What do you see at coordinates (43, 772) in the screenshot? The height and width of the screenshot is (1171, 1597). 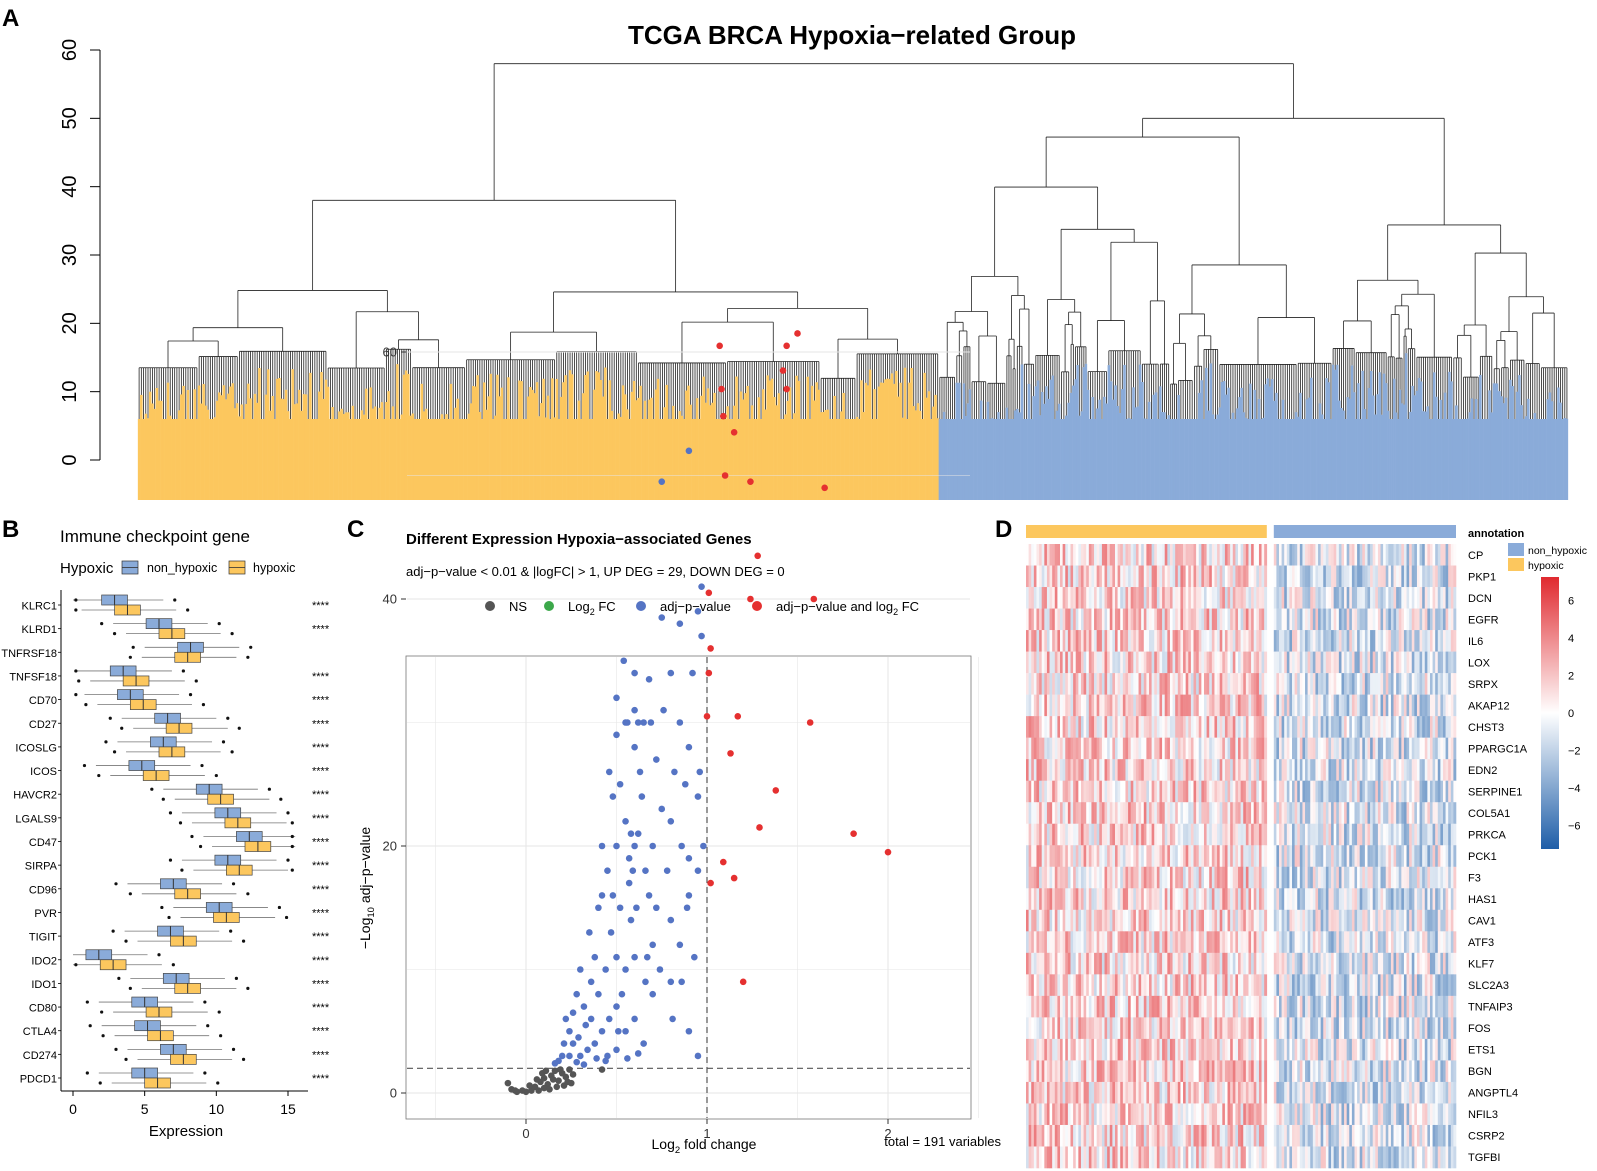 I see `boxplot-gene-label: ICOS` at bounding box center [43, 772].